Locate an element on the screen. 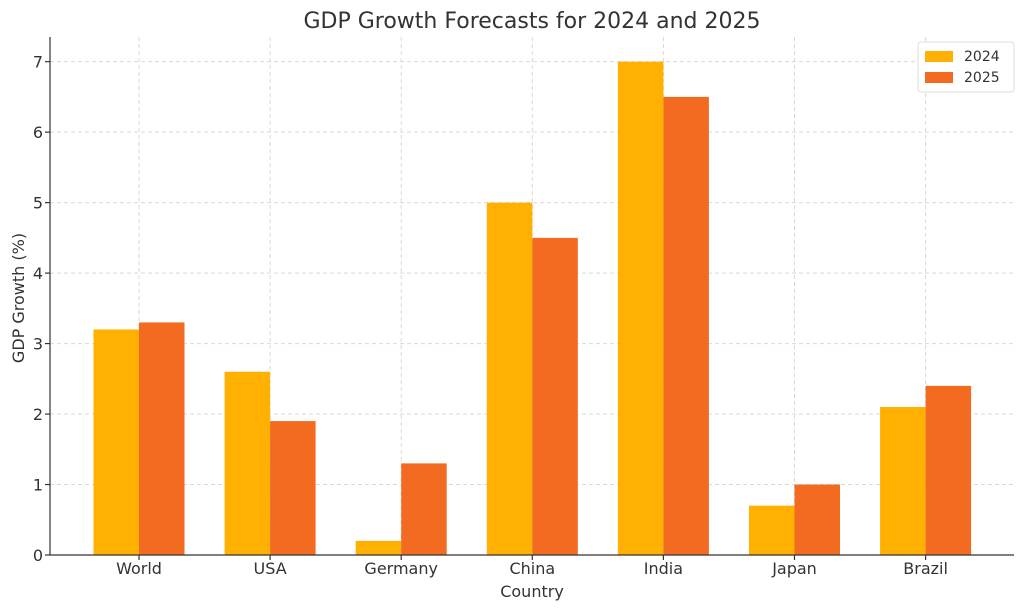 The width and height of the screenshot is (1024, 610). bar-2024-world is located at coordinates (116, 442).